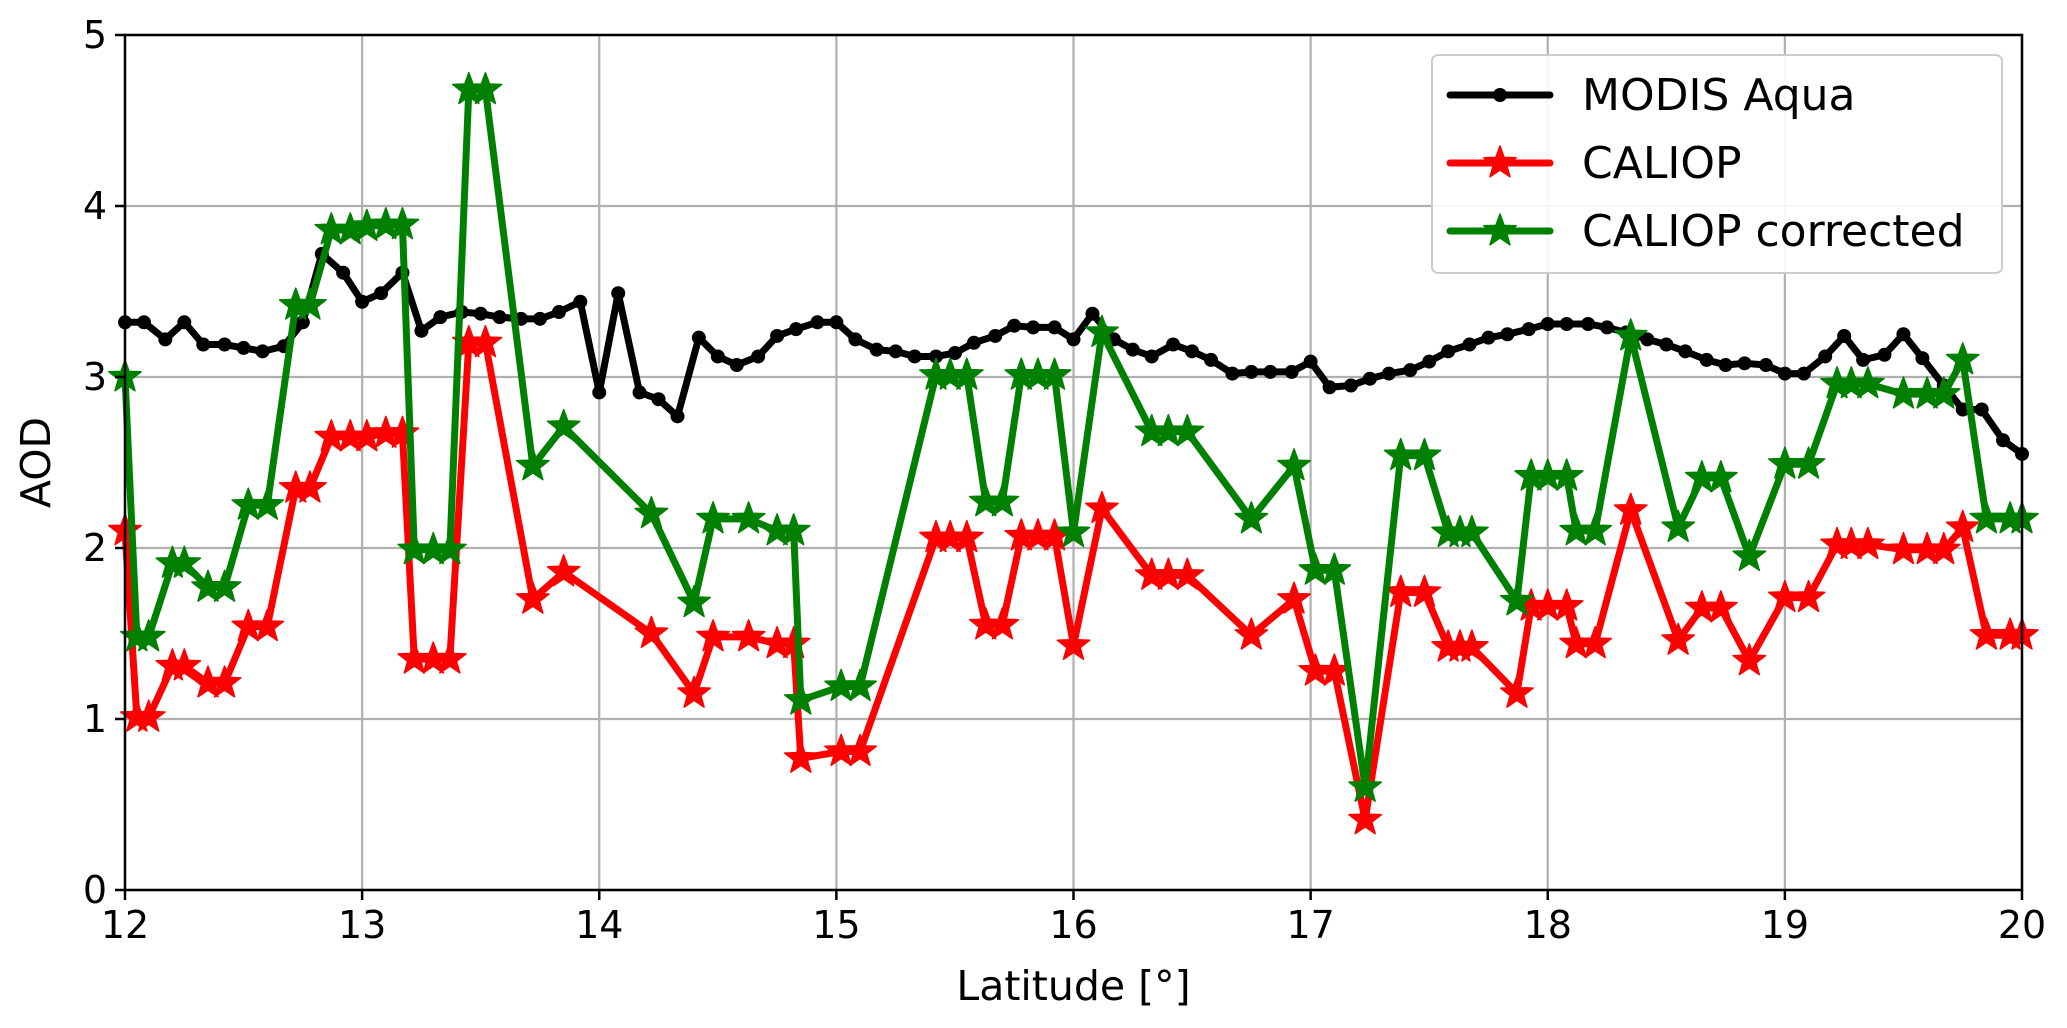 This screenshot has width=2067, height=1028. I want to click on legend-entries: MODIS Aqua CALIOP CALIOP corrected, so click(1705, 163).